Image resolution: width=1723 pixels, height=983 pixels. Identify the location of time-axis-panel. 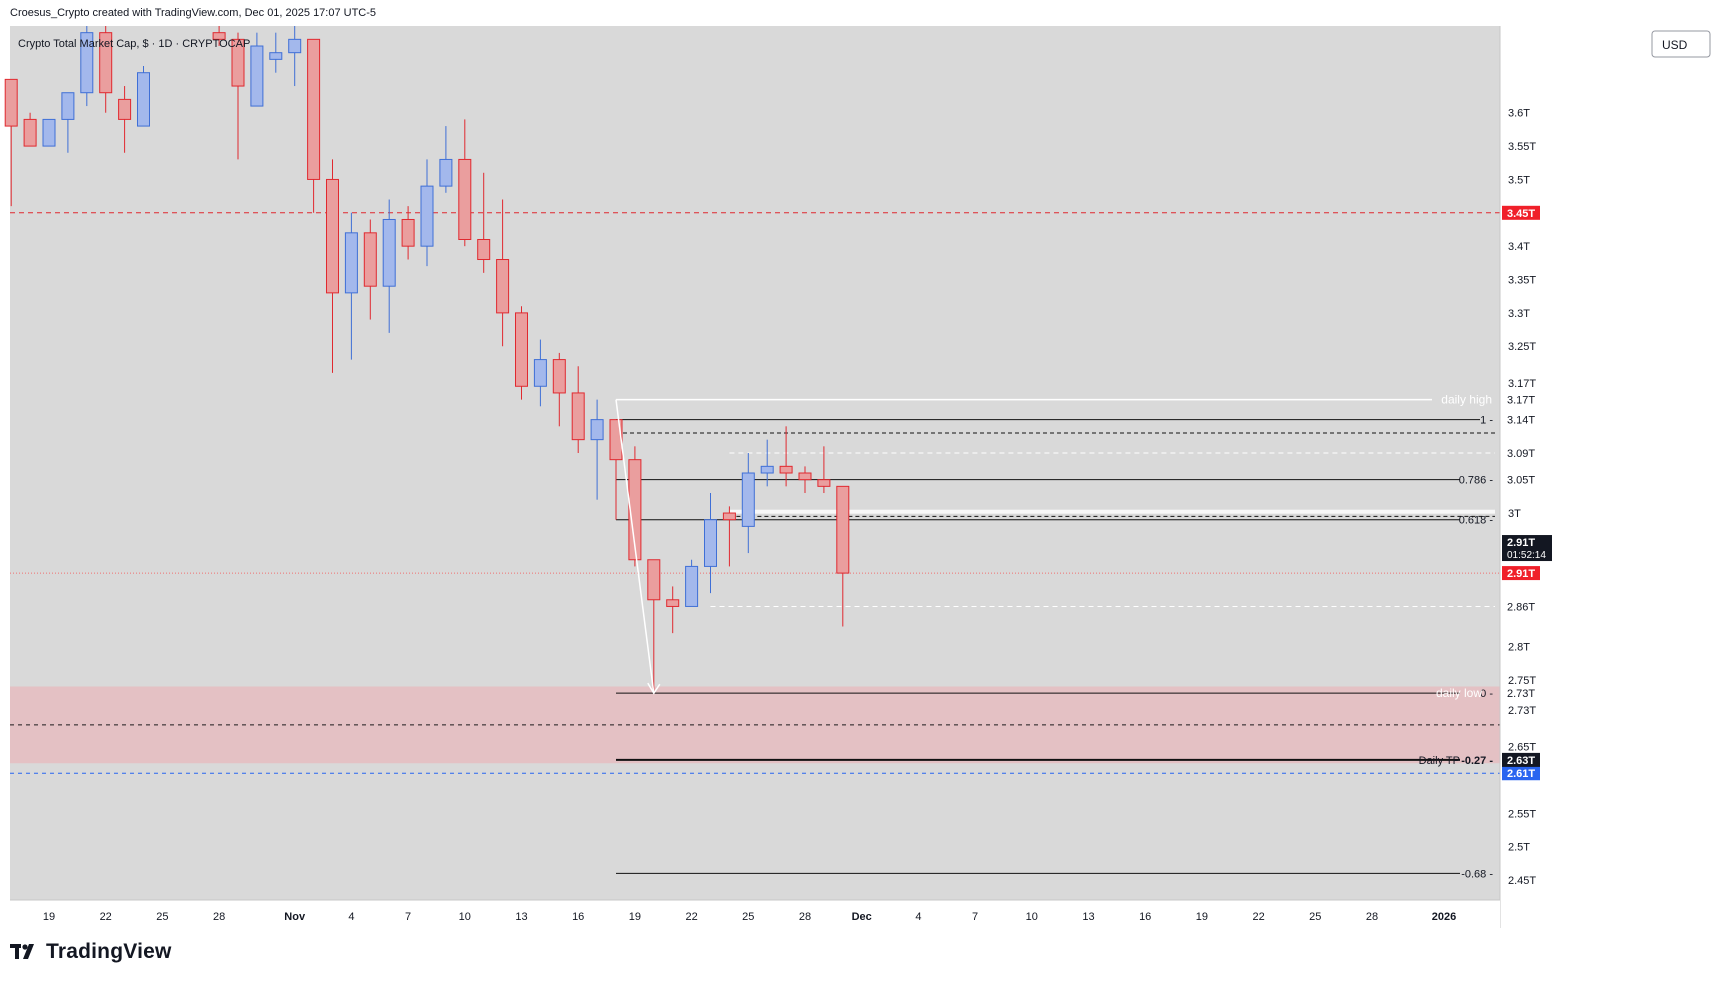
(755, 914).